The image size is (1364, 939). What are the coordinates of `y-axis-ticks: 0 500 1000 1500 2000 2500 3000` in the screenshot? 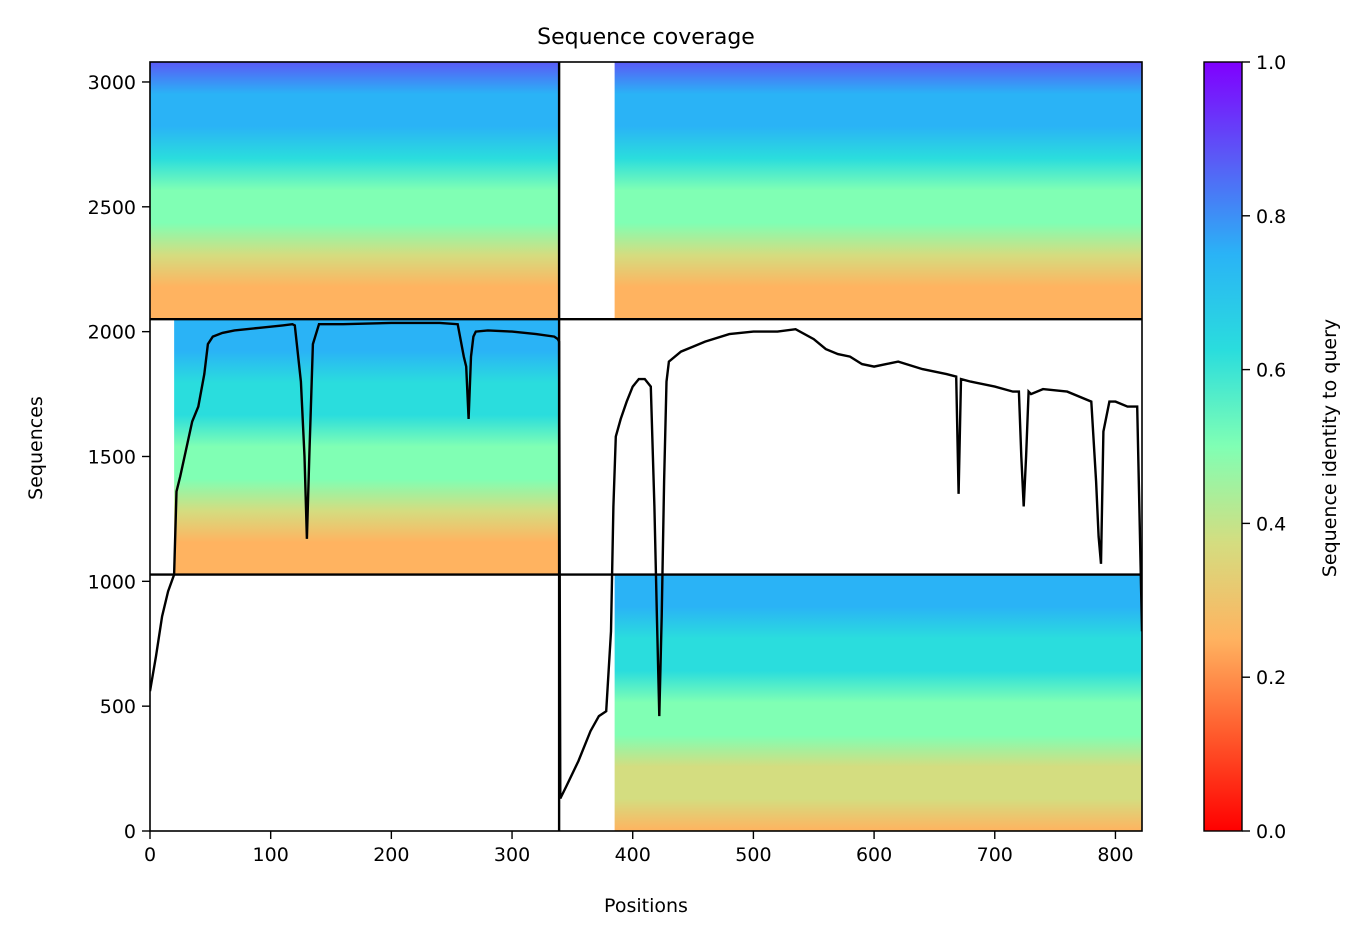 It's located at (119, 457).